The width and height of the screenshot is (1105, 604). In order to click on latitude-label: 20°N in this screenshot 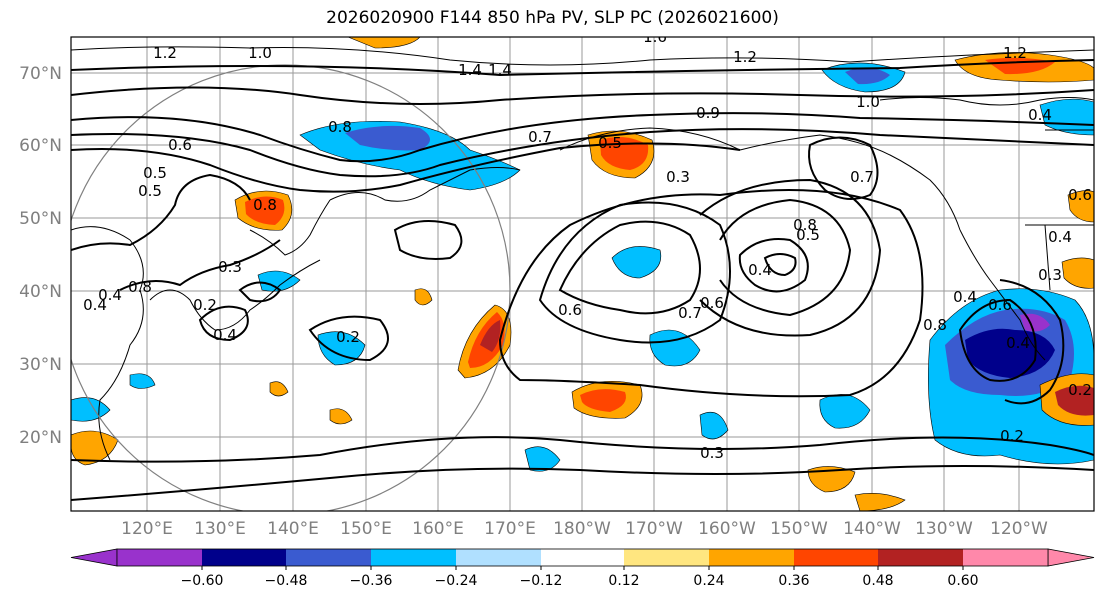, I will do `click(40, 438)`.